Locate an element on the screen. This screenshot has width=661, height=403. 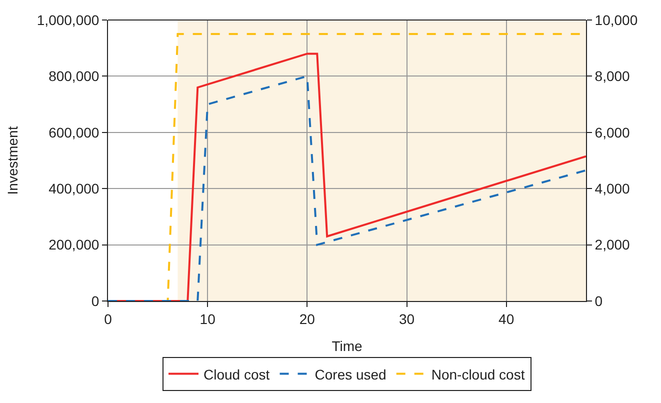
x-axis-title: Time is located at coordinates (347, 346).